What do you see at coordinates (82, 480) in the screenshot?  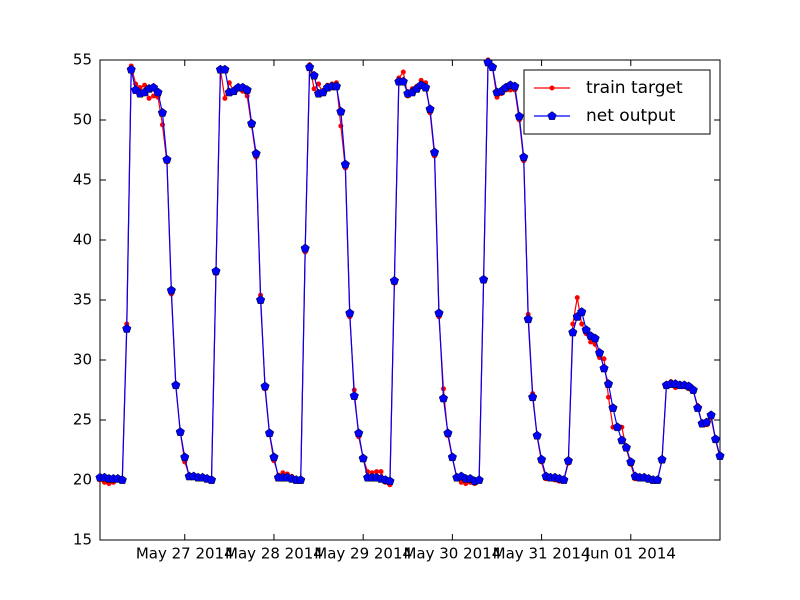 I see `y-tick-label: 20` at bounding box center [82, 480].